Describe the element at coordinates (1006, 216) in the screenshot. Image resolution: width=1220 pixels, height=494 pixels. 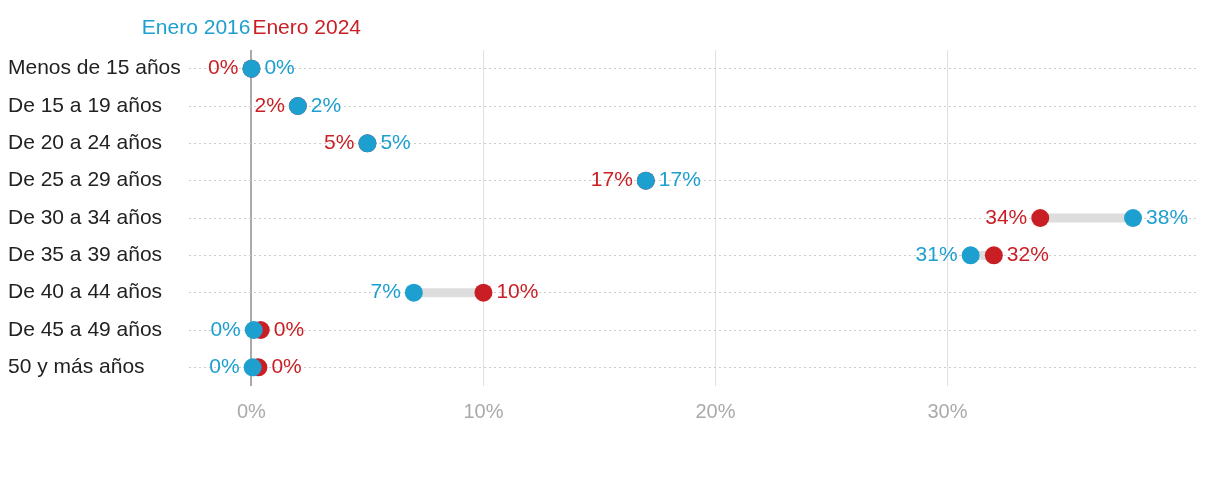
I see `data-label: 34%` at that location.